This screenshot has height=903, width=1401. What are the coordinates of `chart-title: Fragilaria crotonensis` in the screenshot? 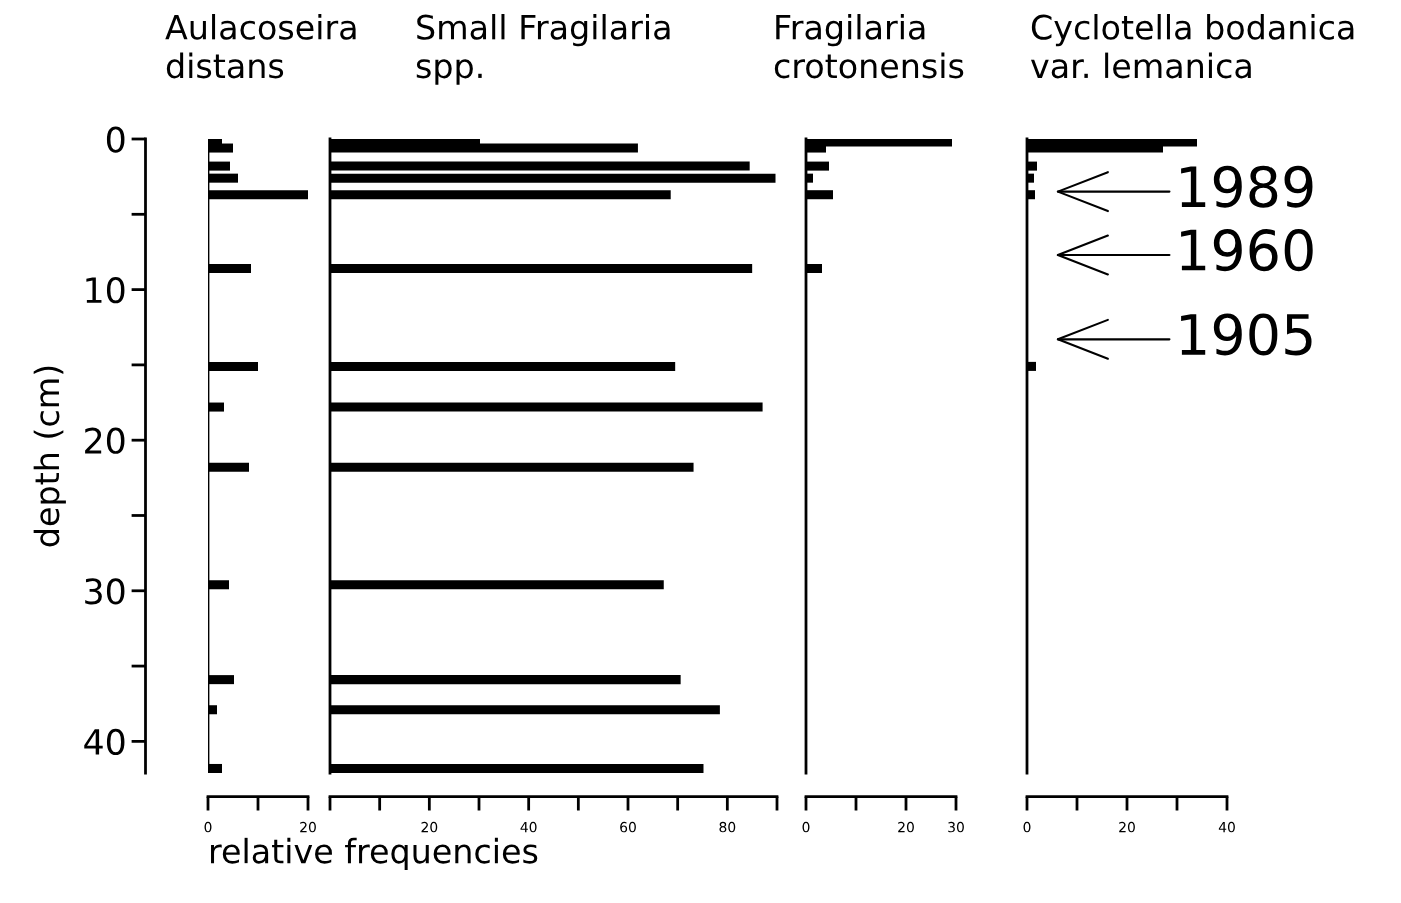 It's located at (869, 46).